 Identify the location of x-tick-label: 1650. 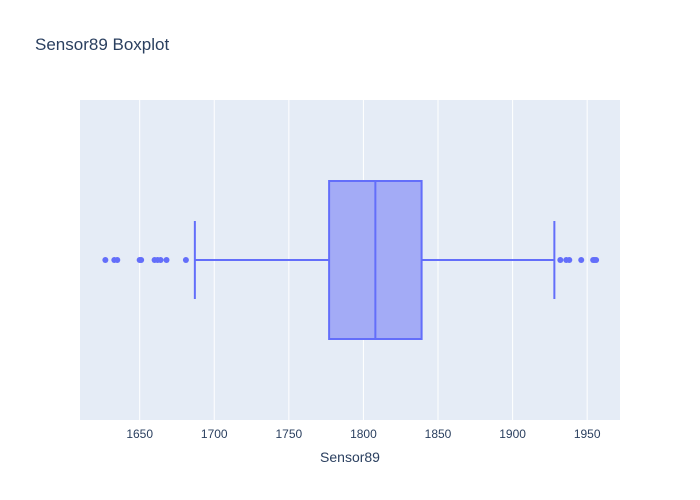
(139, 434).